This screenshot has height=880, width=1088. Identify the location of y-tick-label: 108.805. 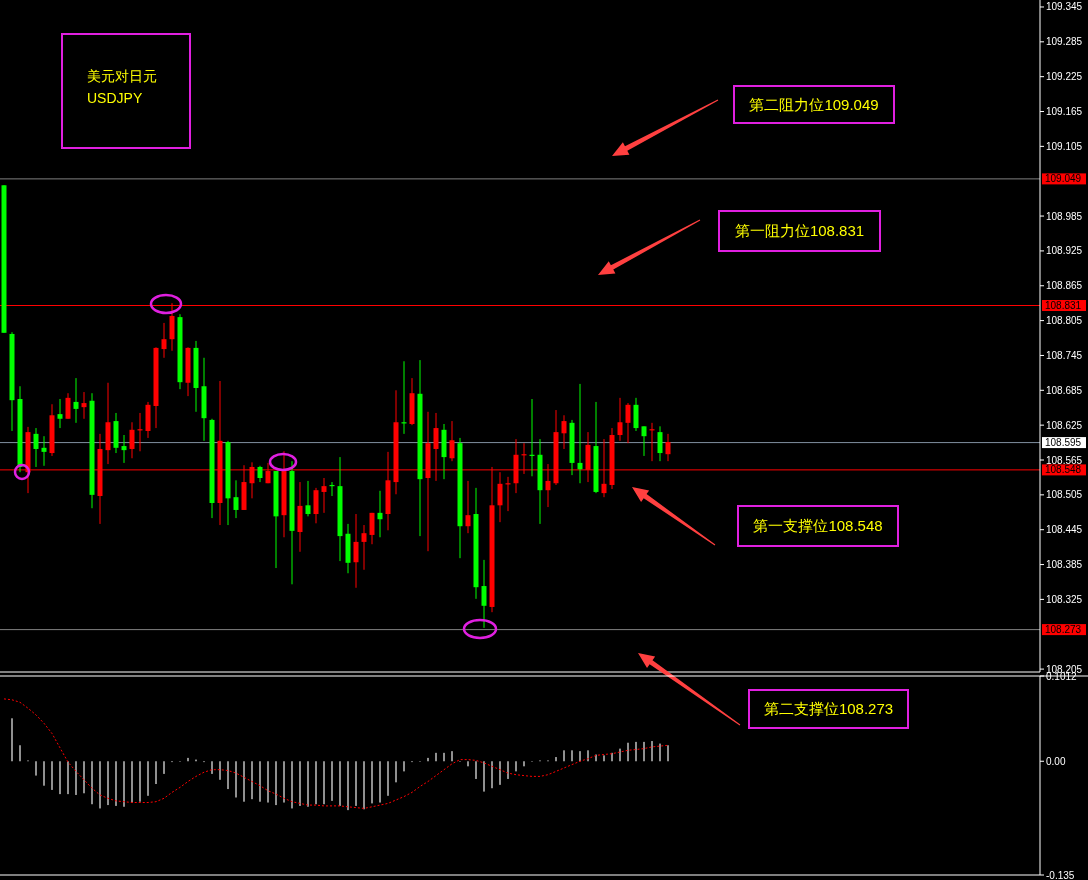
(1064, 321).